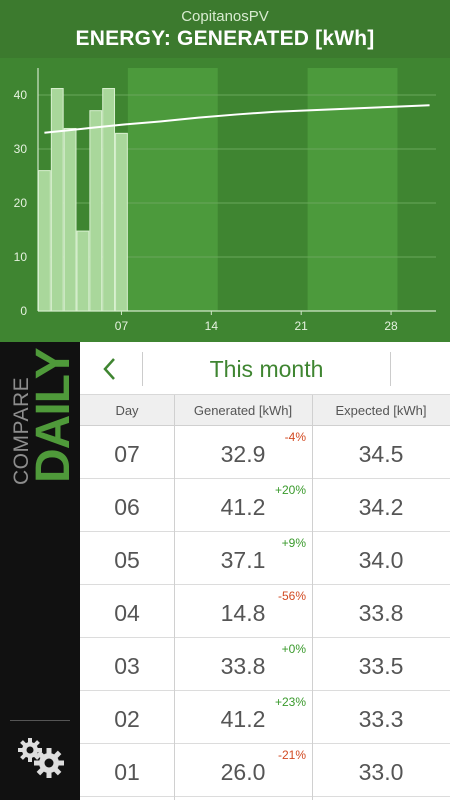  I want to click on table-row: 04 -56% 14.8 33.8, so click(265, 611).